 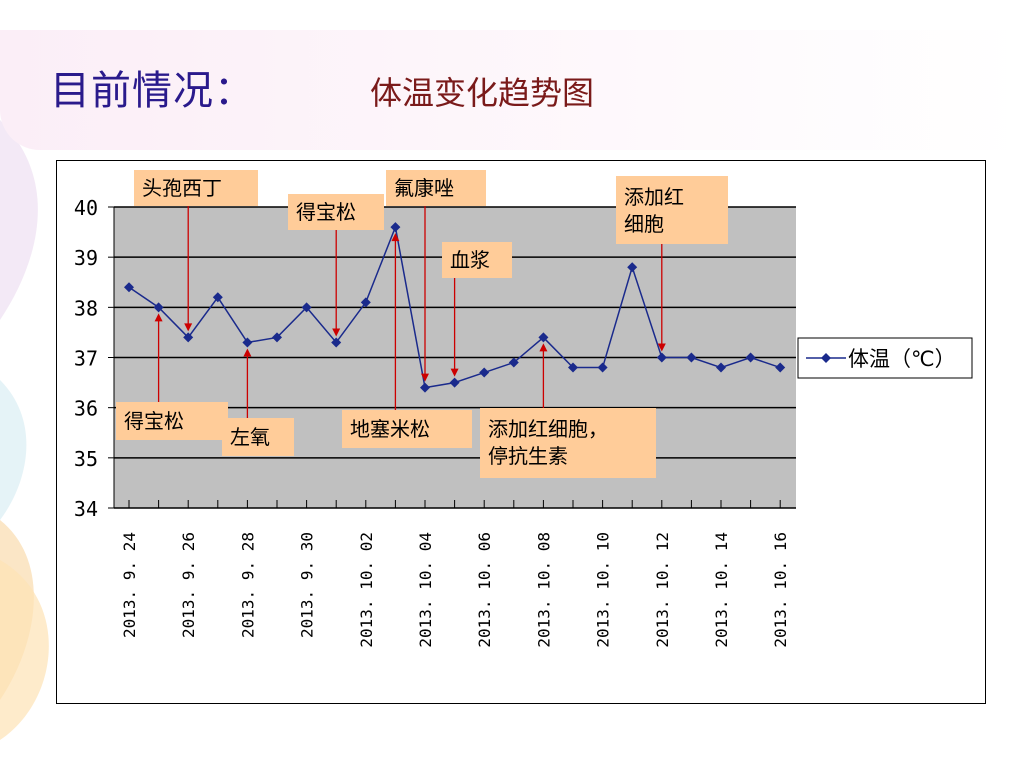 What do you see at coordinates (826, 358) in the screenshot?
I see `legend-marker` at bounding box center [826, 358].